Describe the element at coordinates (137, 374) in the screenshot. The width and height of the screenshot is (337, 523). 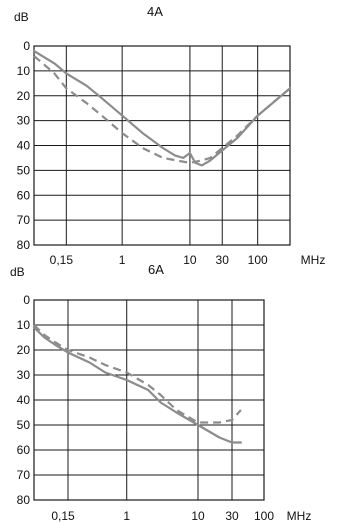
I see `dashed-series-line` at that location.